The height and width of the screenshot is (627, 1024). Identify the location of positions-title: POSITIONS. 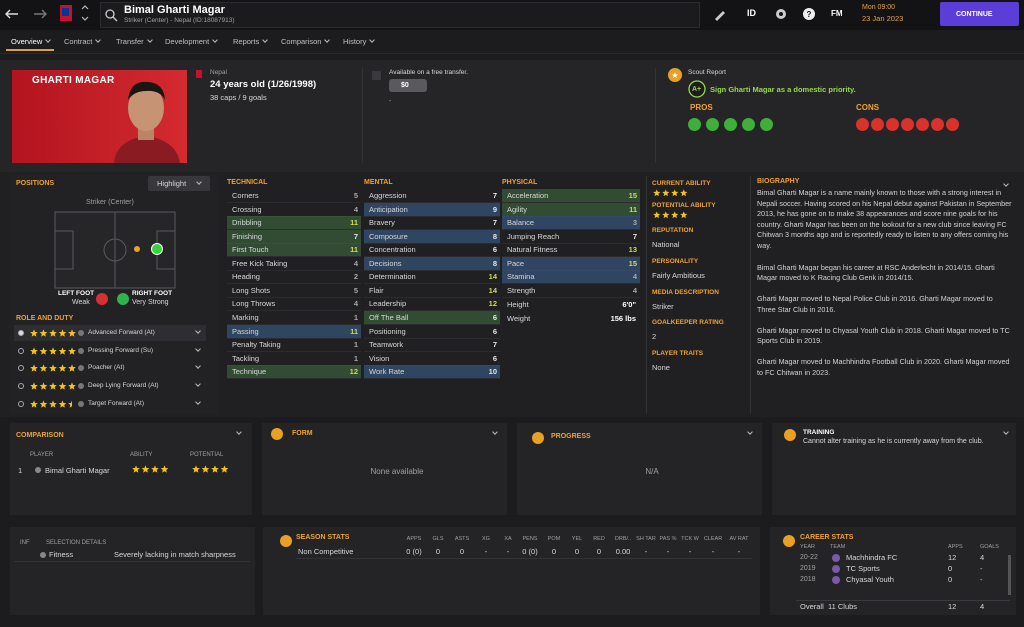
(35, 183).